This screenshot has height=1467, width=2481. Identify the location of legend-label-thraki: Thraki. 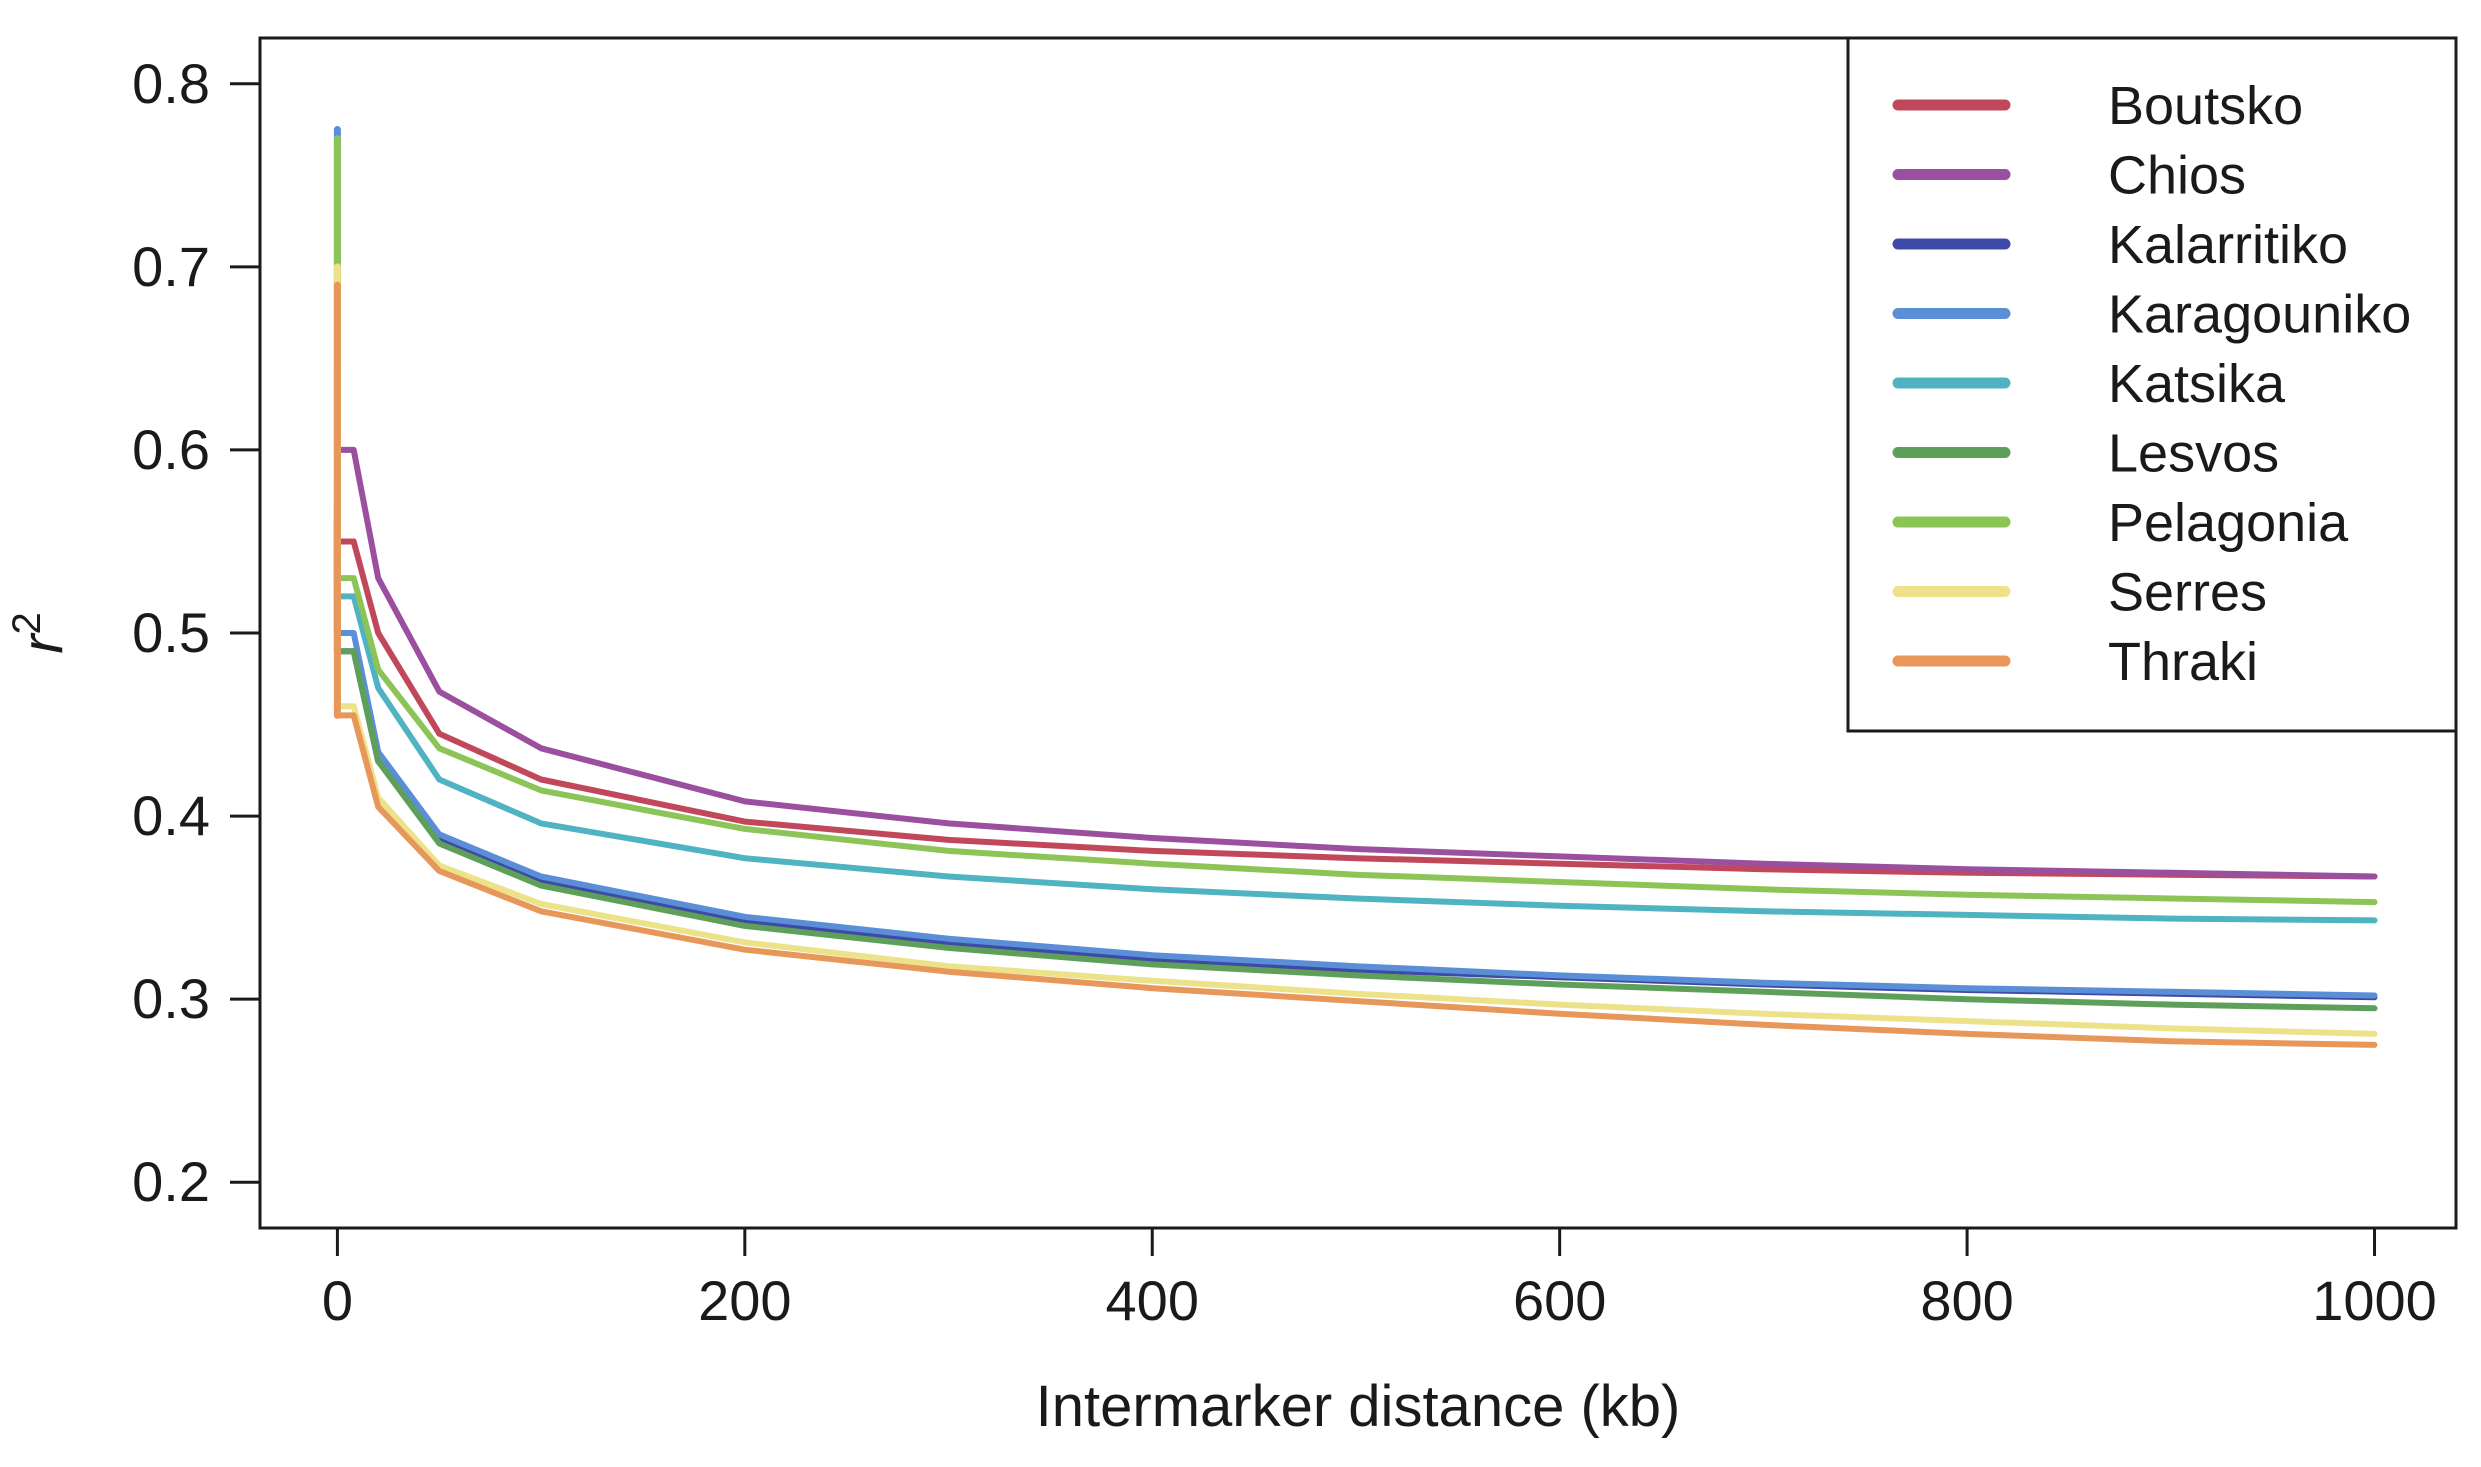
(2183, 662).